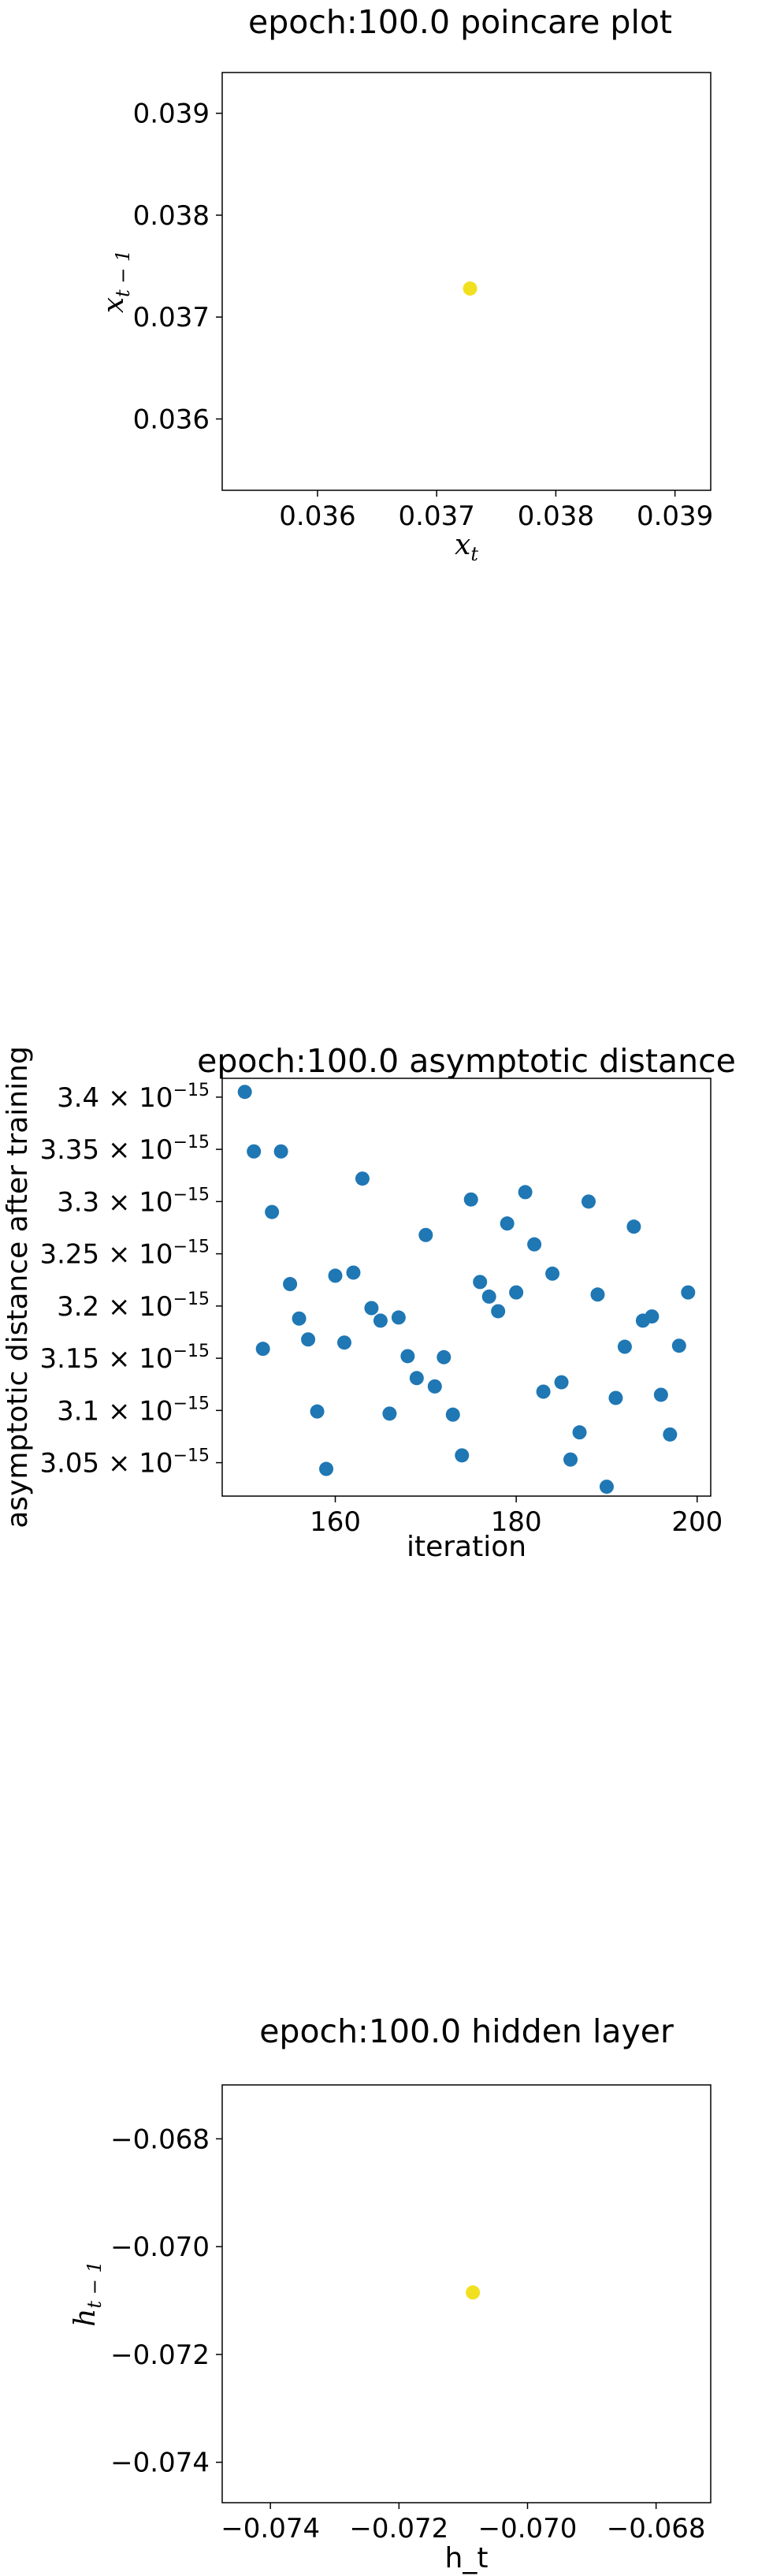 Image resolution: width=758 pixels, height=2576 pixels. Describe the element at coordinates (125, 1149) in the screenshot. I see `asymptotic-y-tick-label: 3.35 × 10⁻¹⁵` at that location.